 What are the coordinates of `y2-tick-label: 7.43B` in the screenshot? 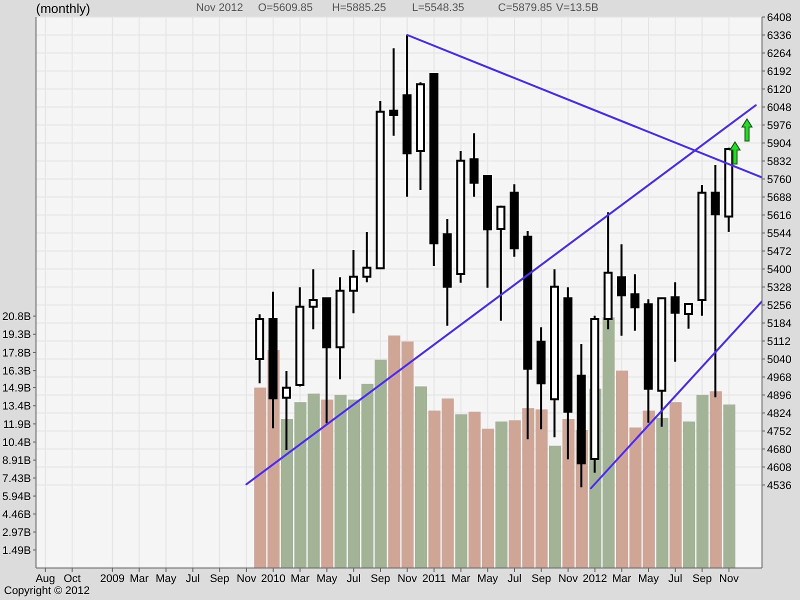 It's located at (16, 478).